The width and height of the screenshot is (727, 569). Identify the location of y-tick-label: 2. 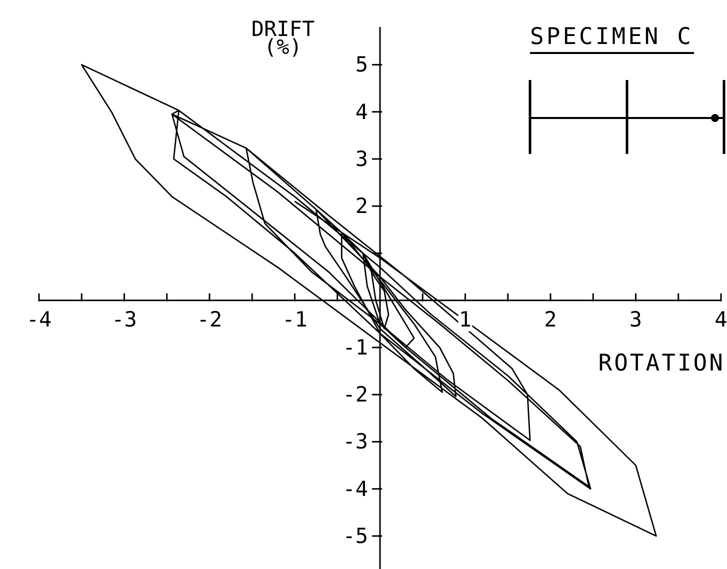
(361, 206).